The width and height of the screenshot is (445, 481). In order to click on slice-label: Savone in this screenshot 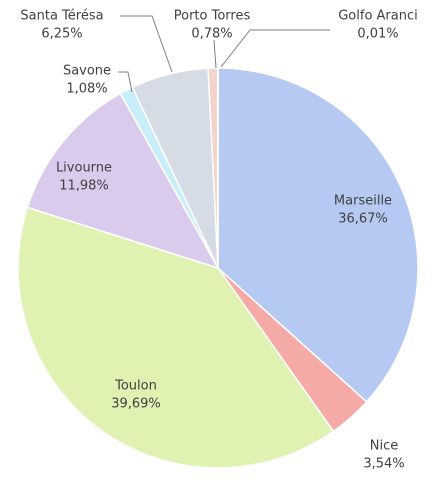, I will do `click(87, 71)`.